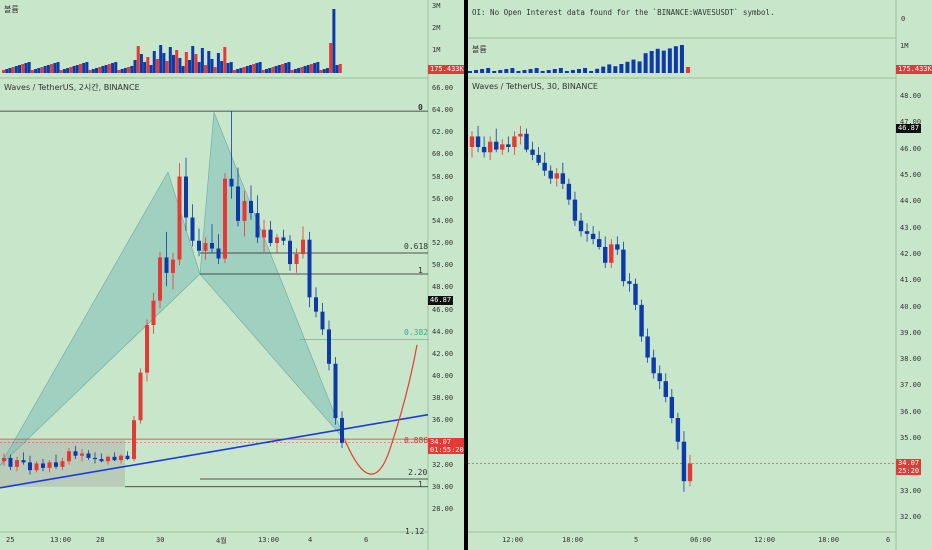  Describe the element at coordinates (420, 270) in the screenshot. I see `fib-label-1: 1` at that location.